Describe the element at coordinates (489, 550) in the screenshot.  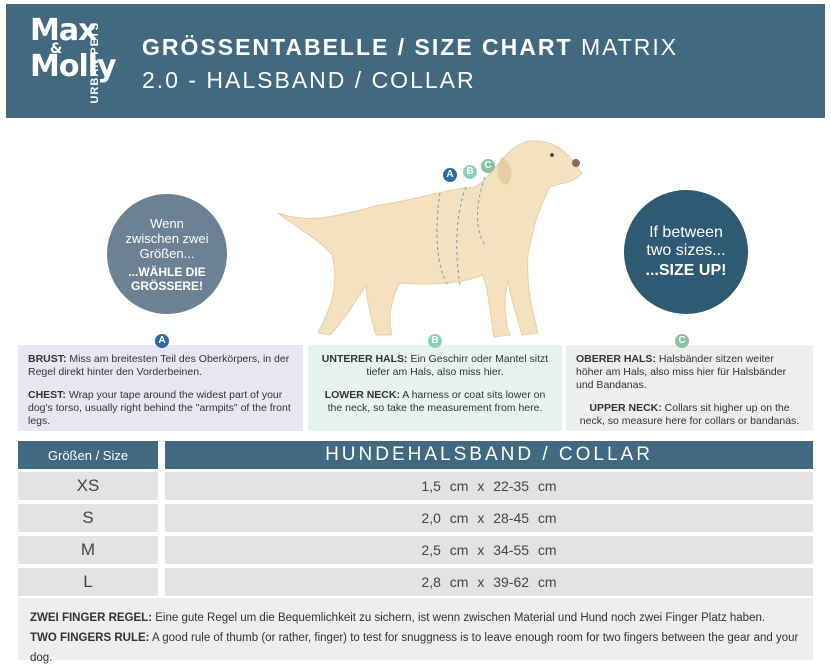
I see `measurement-cell: 2,5 cm x 34-55 cm` at that location.